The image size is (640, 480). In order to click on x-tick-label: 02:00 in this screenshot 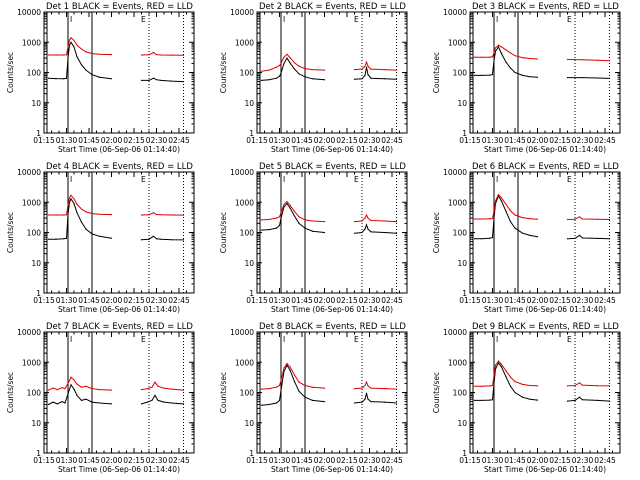, I will do `click(112, 300)`.